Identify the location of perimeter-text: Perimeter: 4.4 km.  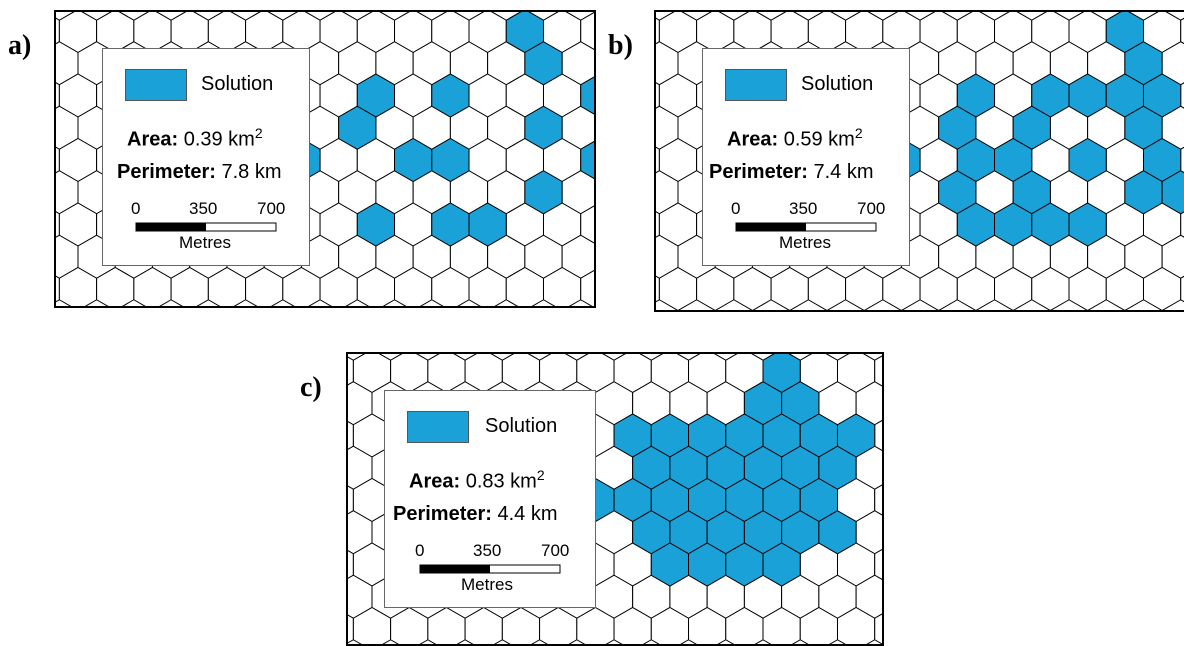
(475, 514).